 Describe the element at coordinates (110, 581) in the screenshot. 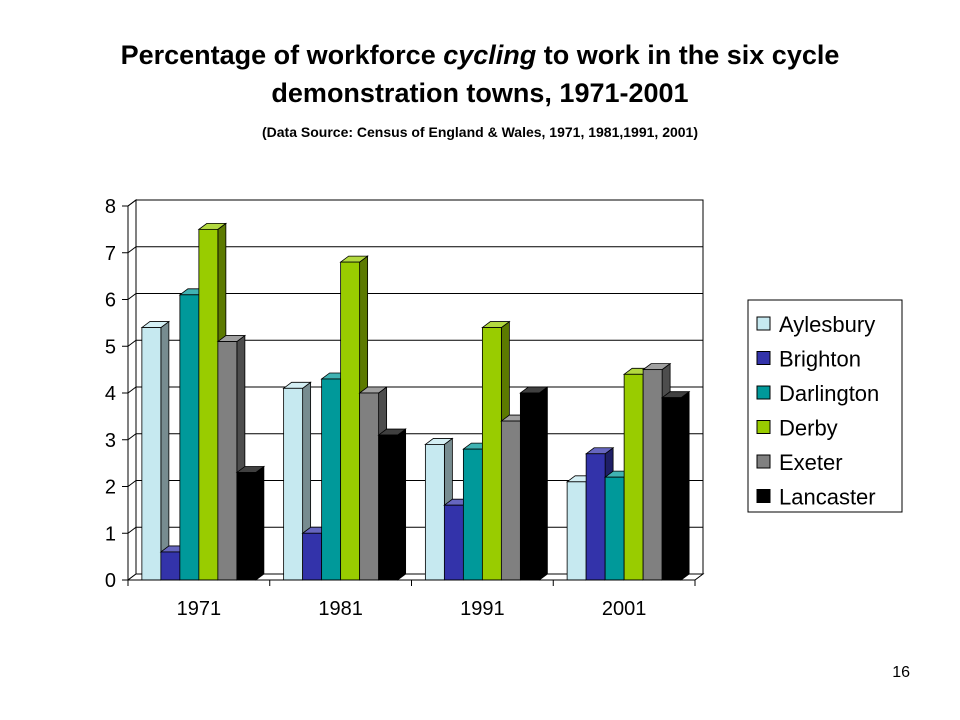

I see `y-tick-label: 0` at that location.